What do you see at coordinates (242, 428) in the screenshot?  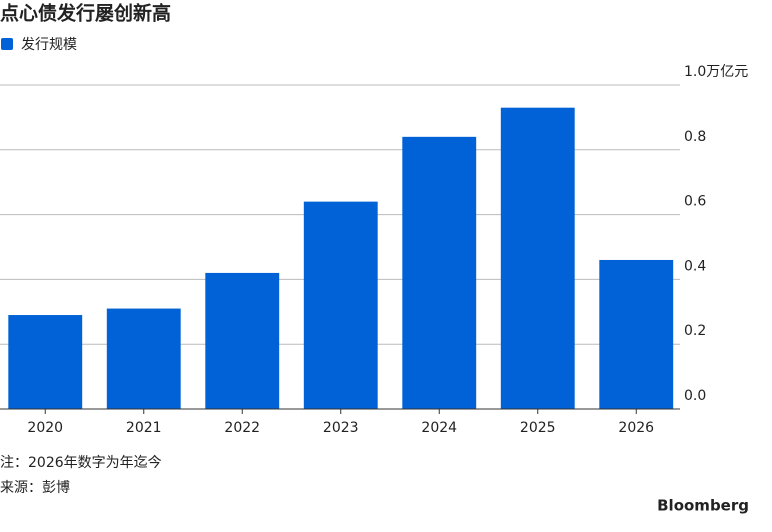 I see `x-tick-label: 2022` at bounding box center [242, 428].